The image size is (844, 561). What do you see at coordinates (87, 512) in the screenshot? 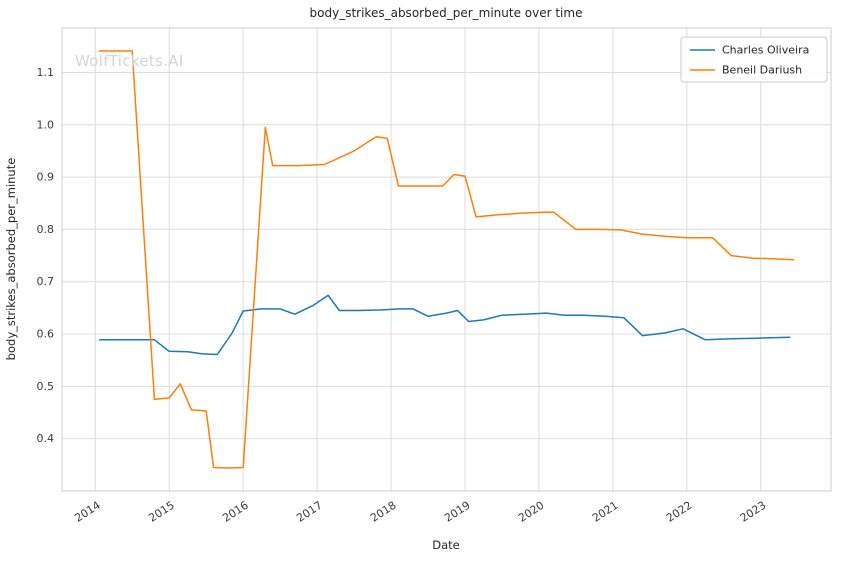
I see `x-tick-label: 2014` at bounding box center [87, 512].